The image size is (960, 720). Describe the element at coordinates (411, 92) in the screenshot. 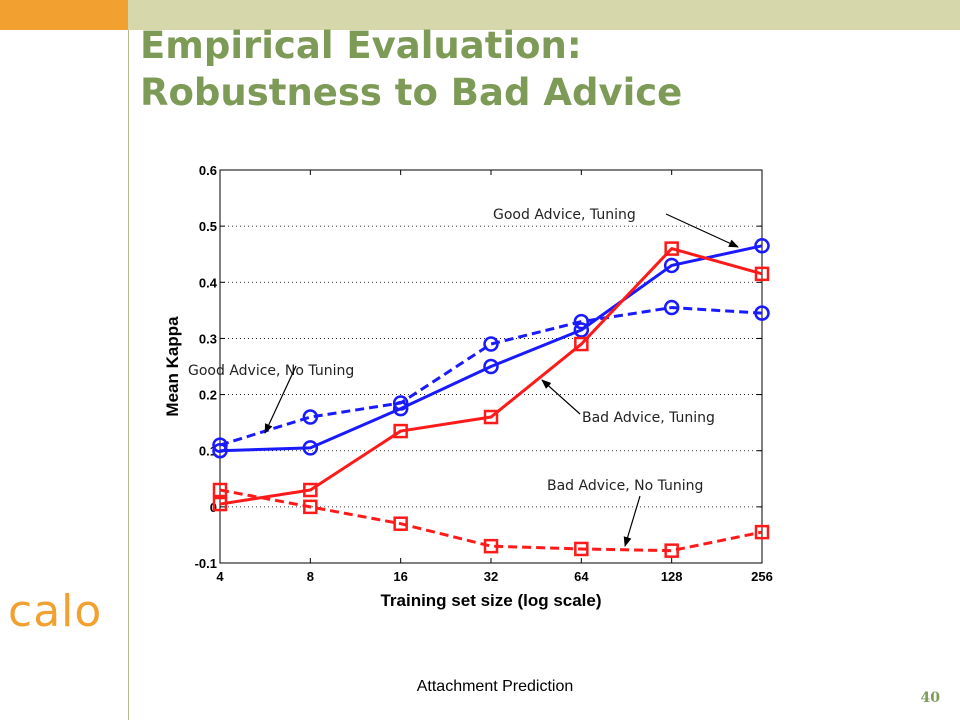

I see `slide-title-line2: Robustness to Bad Advice` at that location.